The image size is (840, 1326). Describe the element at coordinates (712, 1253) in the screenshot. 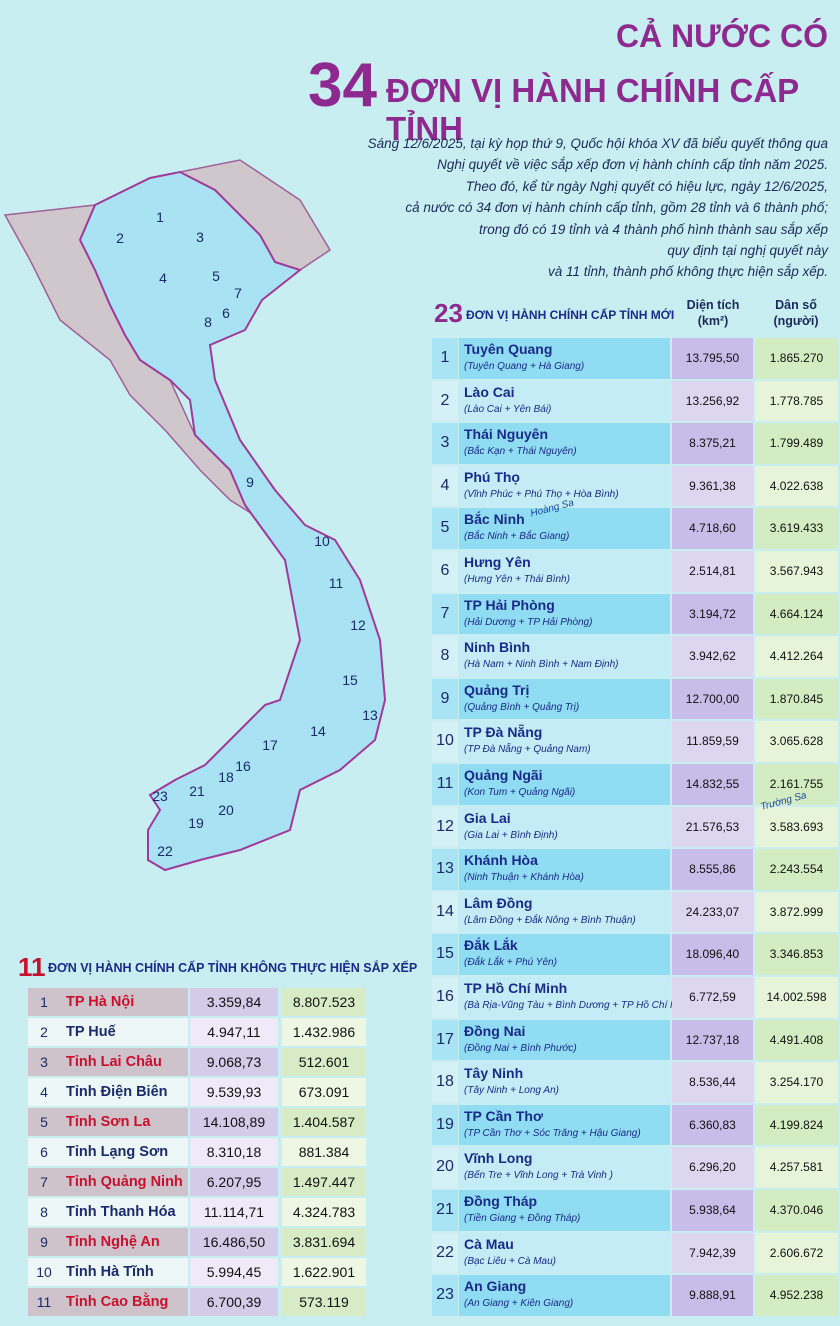

I see `area: 7.942,39` at that location.